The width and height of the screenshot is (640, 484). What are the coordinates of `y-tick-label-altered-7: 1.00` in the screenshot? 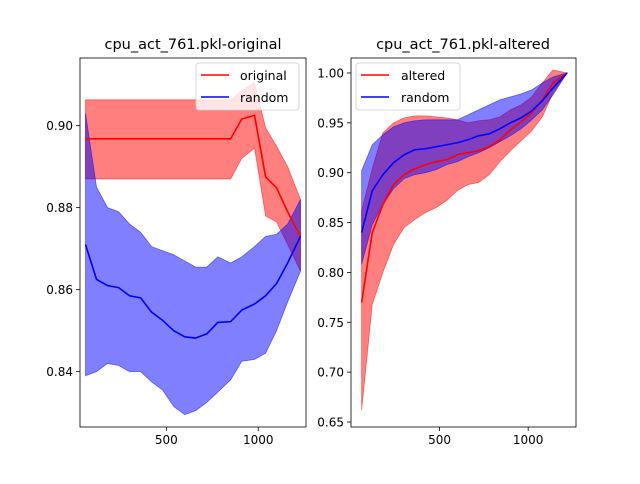 It's located at (330, 73).